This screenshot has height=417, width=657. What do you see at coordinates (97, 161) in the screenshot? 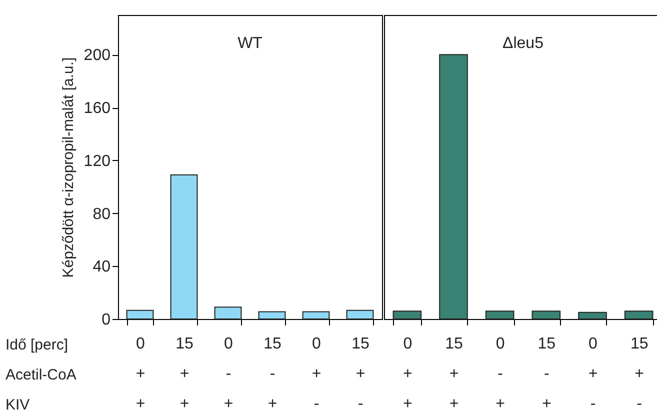
I see `y-tick-label: 120` at bounding box center [97, 161].